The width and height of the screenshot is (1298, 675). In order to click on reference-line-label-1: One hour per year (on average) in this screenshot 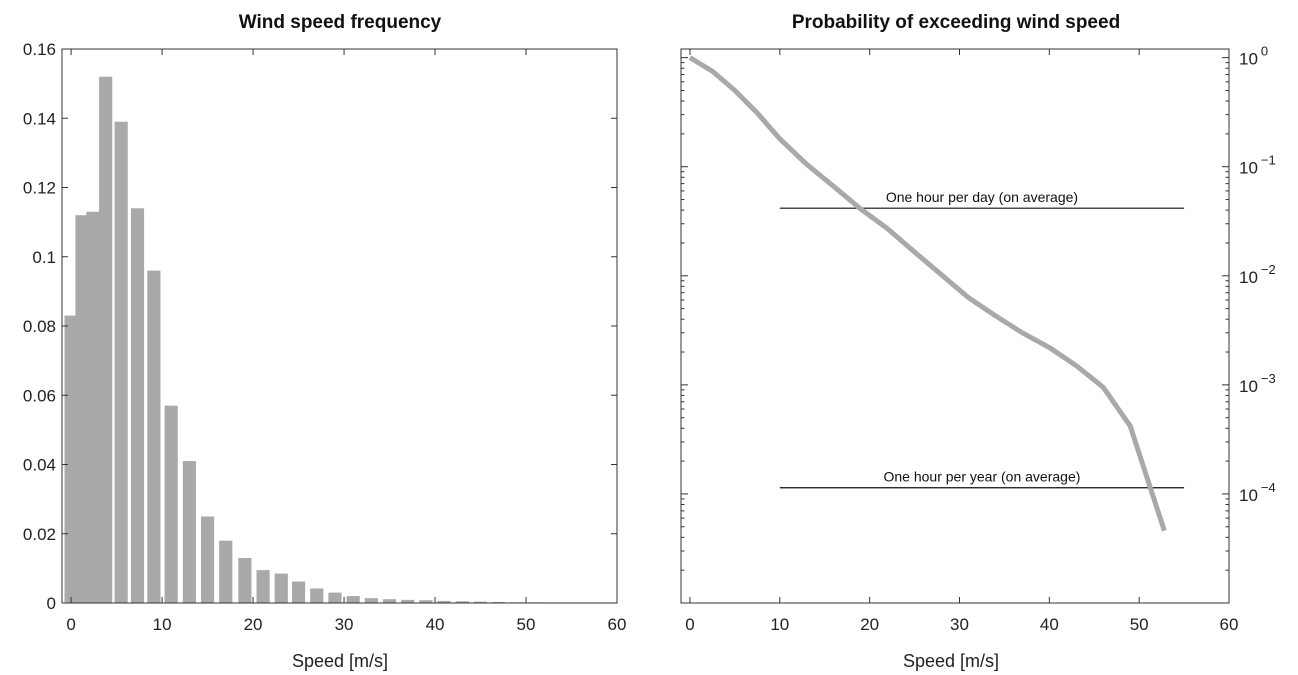, I will do `click(982, 477)`.